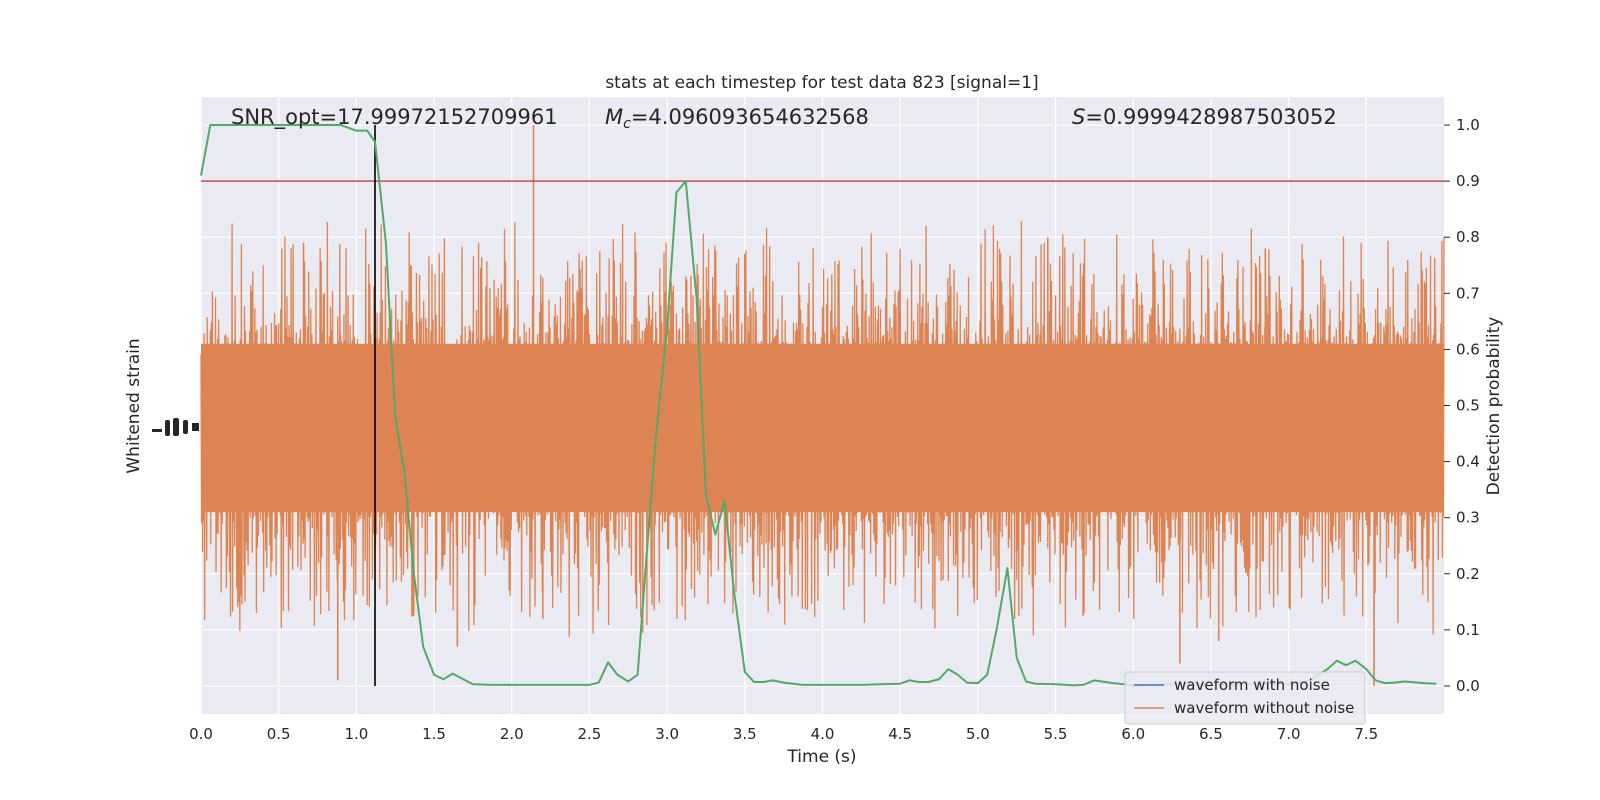  I want to click on right-tick-label: 0.1, so click(1468, 630).